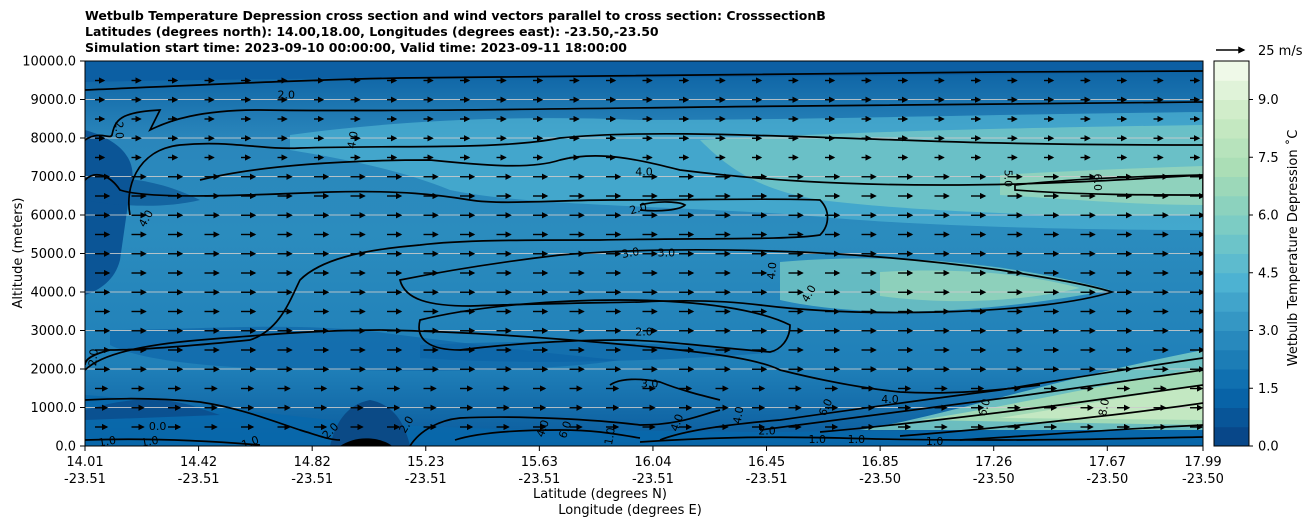 The height and width of the screenshot is (526, 1312). Describe the element at coordinates (1268, 158) in the screenshot. I see `colorbar-tick-label: 7.5` at that location.